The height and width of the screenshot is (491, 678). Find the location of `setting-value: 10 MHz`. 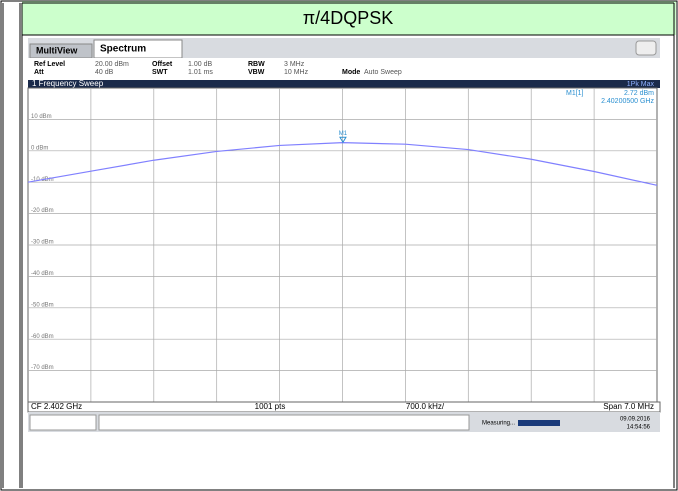

setting-value: 10 MHz is located at coordinates (296, 72).